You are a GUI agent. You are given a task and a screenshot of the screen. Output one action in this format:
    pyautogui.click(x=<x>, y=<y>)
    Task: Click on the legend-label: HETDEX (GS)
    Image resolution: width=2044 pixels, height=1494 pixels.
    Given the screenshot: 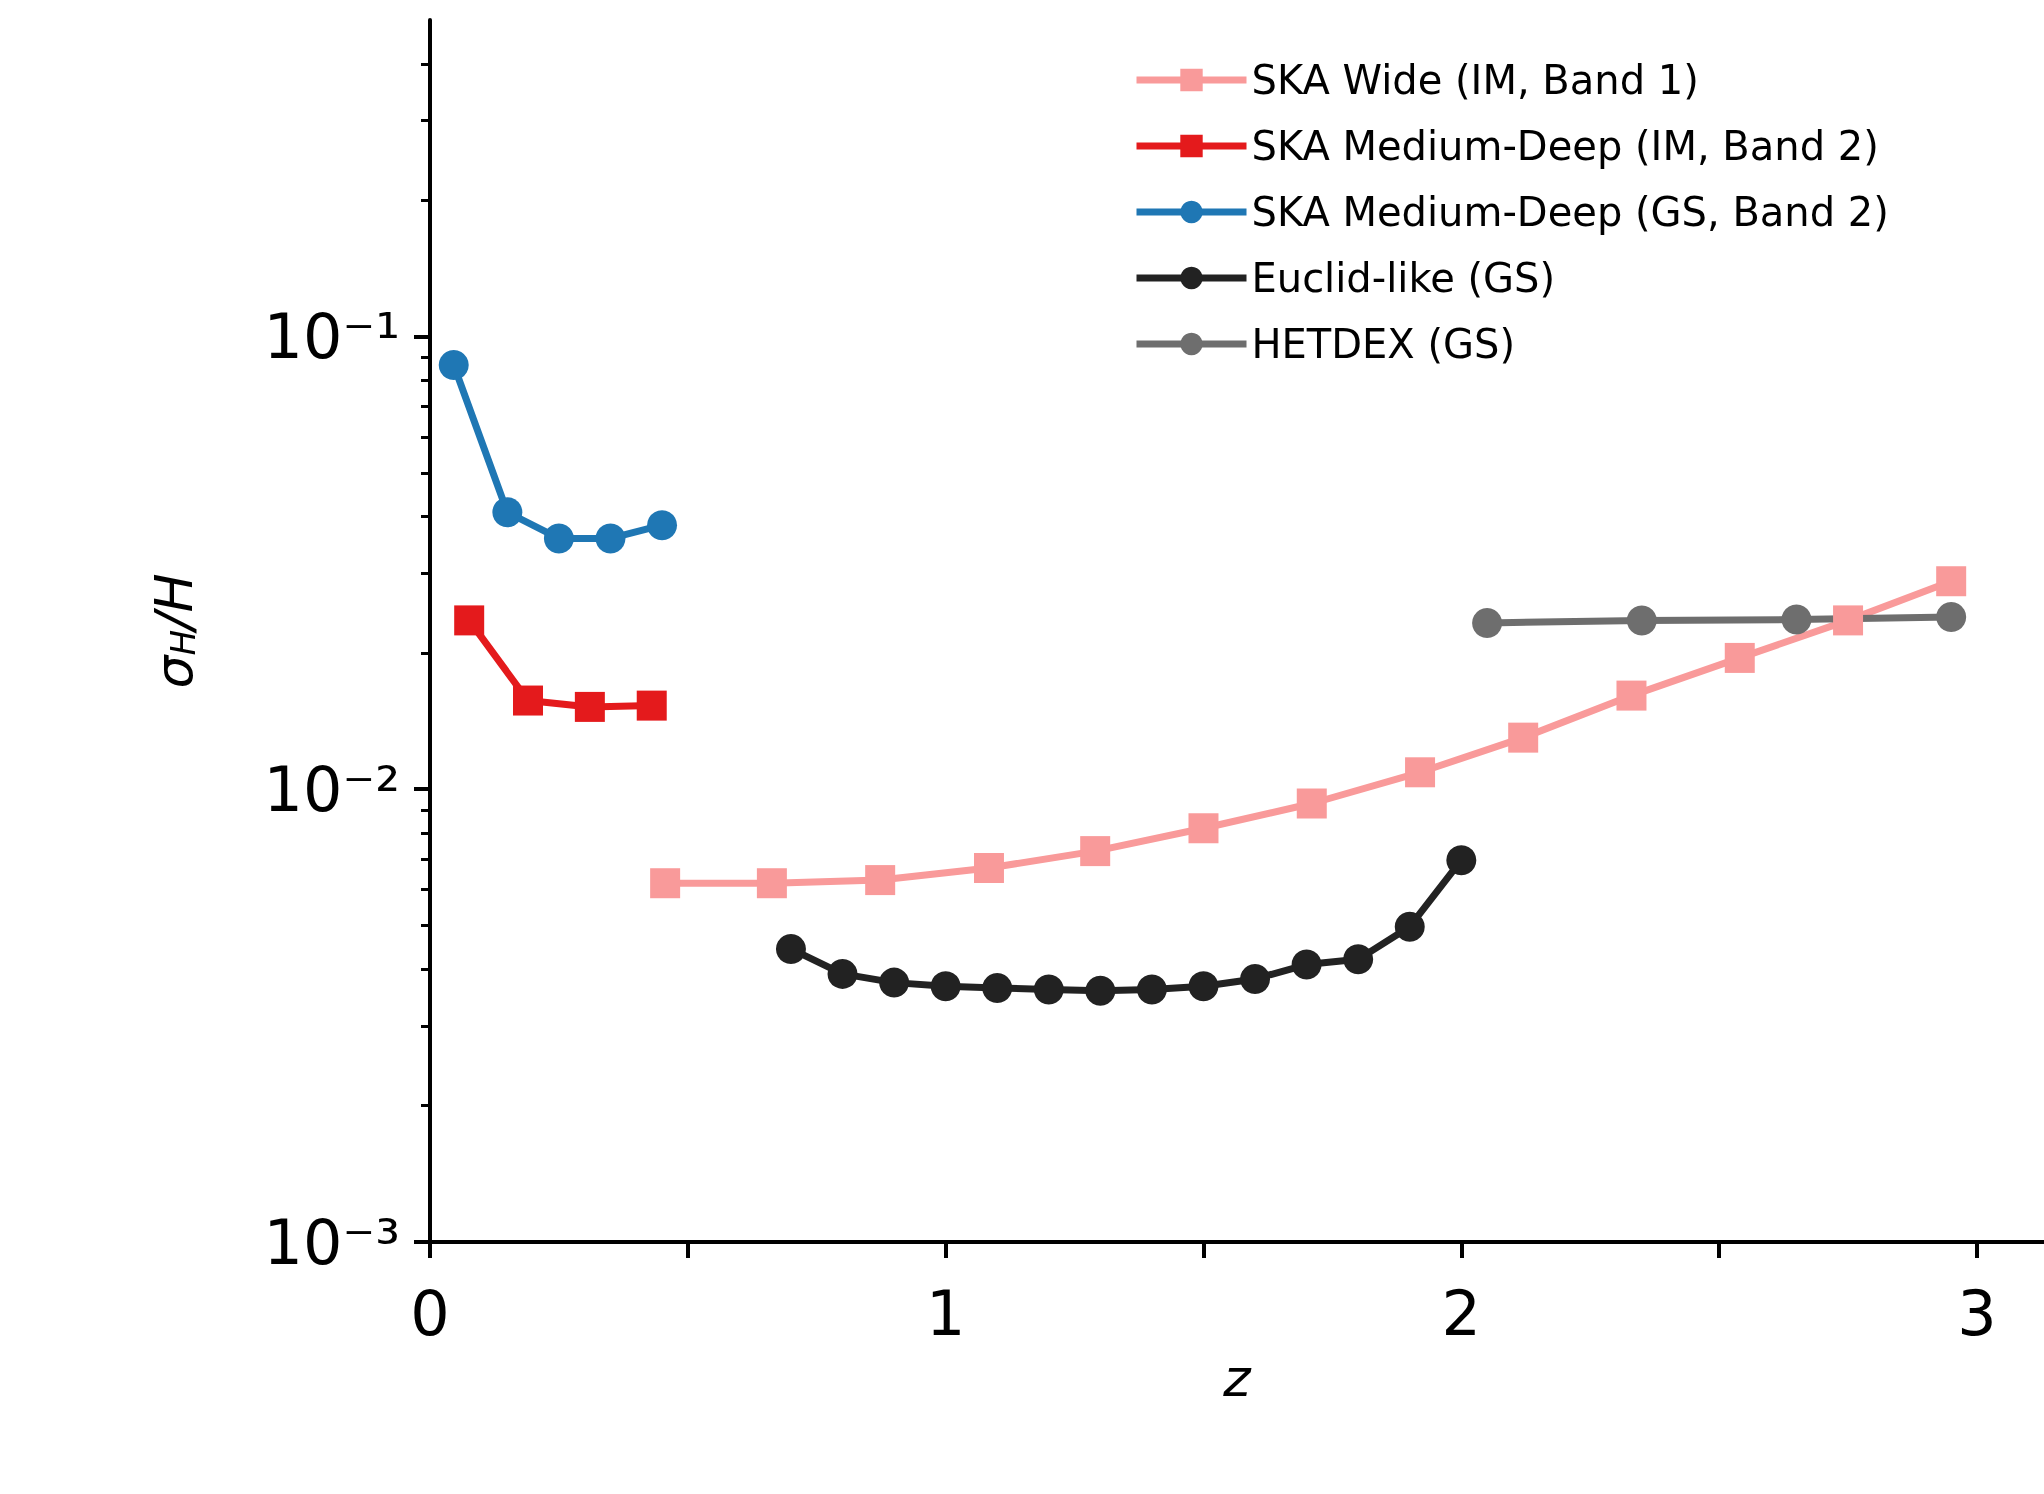 What is the action you would take?
    pyautogui.click(x=1383, y=344)
    